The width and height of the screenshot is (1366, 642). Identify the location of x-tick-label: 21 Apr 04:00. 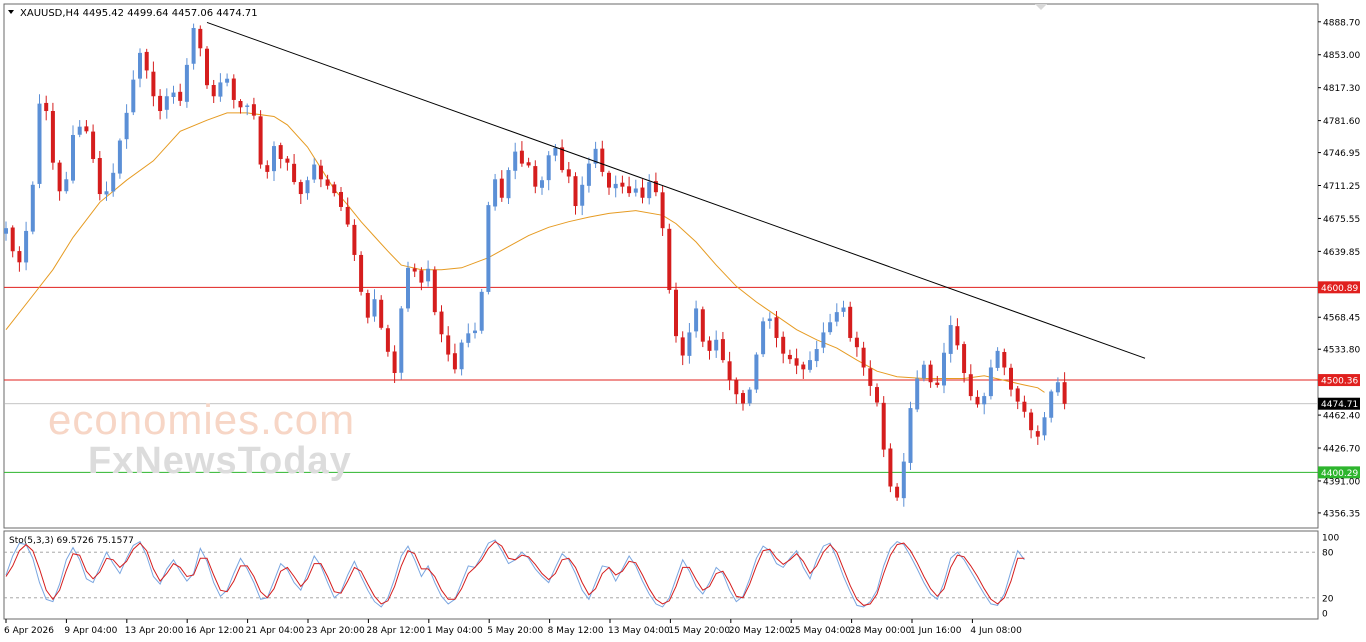
(275, 631).